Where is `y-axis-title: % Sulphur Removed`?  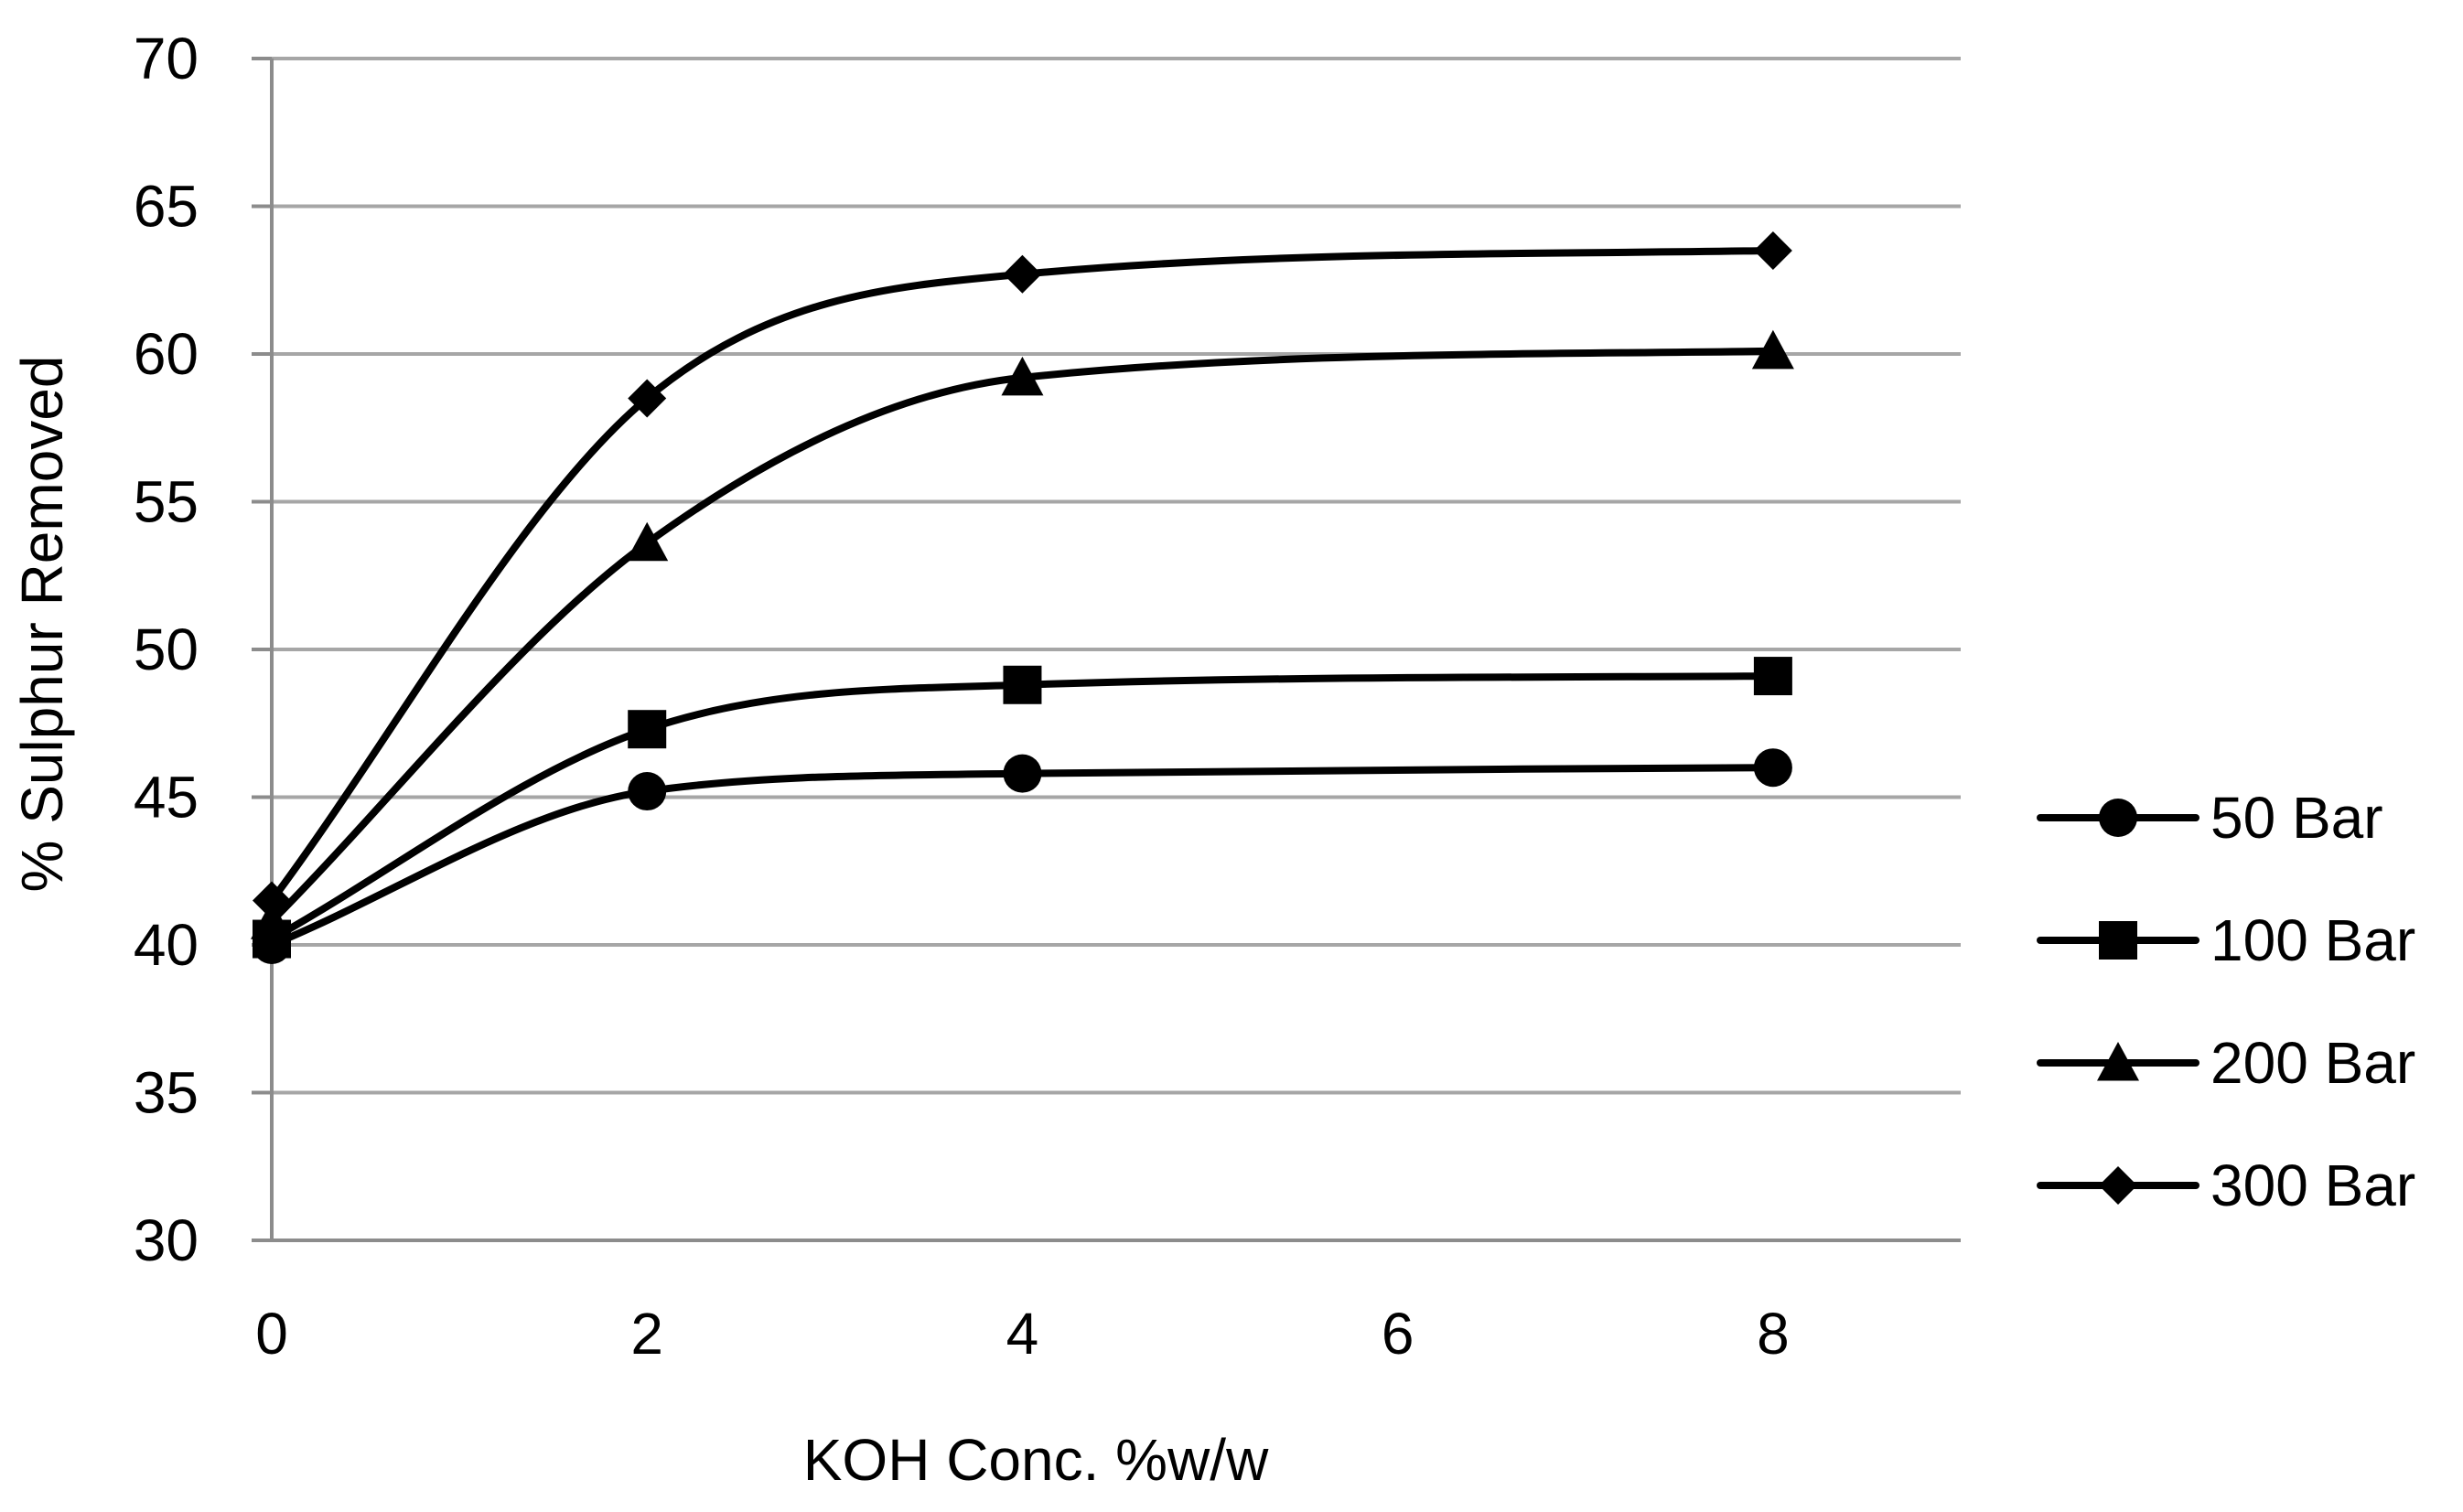
y-axis-title: % Sulphur Removed is located at coordinates (42, 624).